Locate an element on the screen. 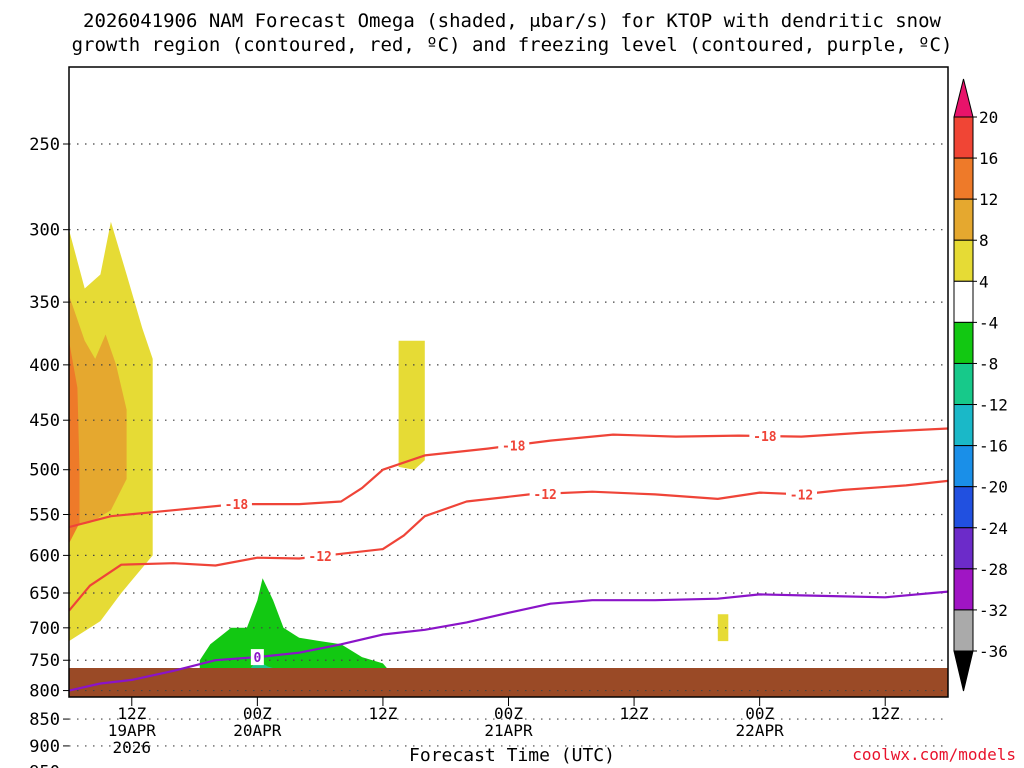 The width and height of the screenshot is (1024, 768). ytick-label-700: 700 is located at coordinates (44, 629).